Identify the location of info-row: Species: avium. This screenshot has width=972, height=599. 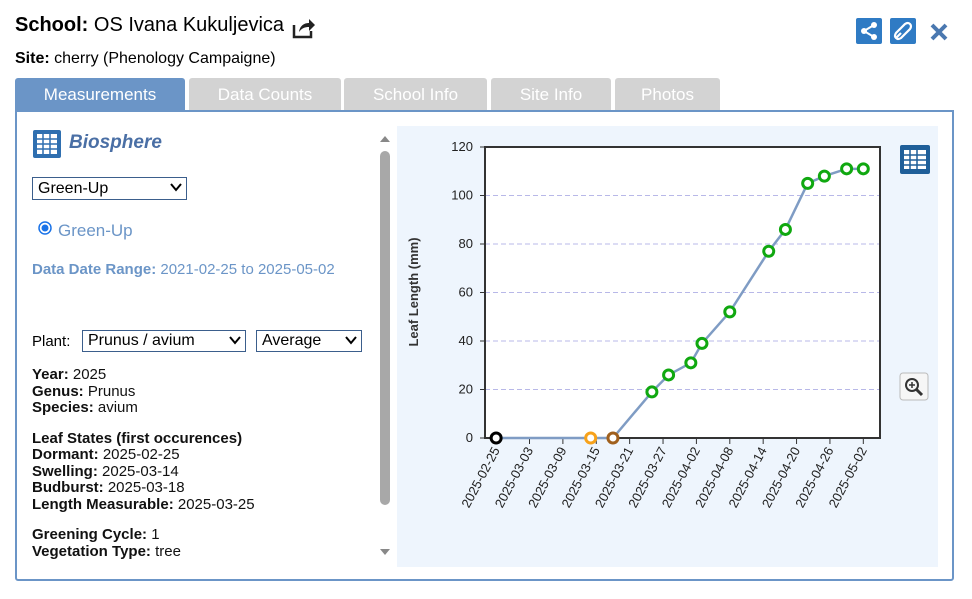
(143, 408).